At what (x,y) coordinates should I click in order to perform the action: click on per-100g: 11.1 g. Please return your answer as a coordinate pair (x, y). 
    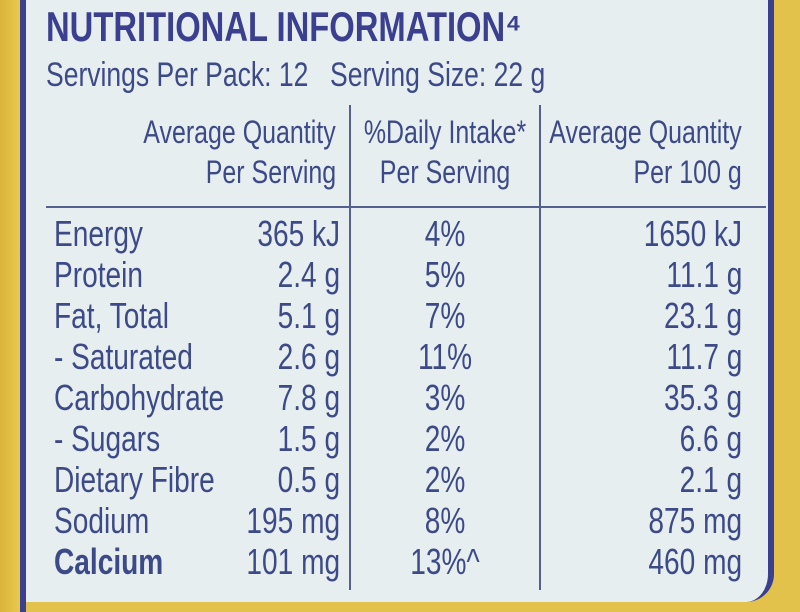
    Looking at the image, I should click on (704, 274).